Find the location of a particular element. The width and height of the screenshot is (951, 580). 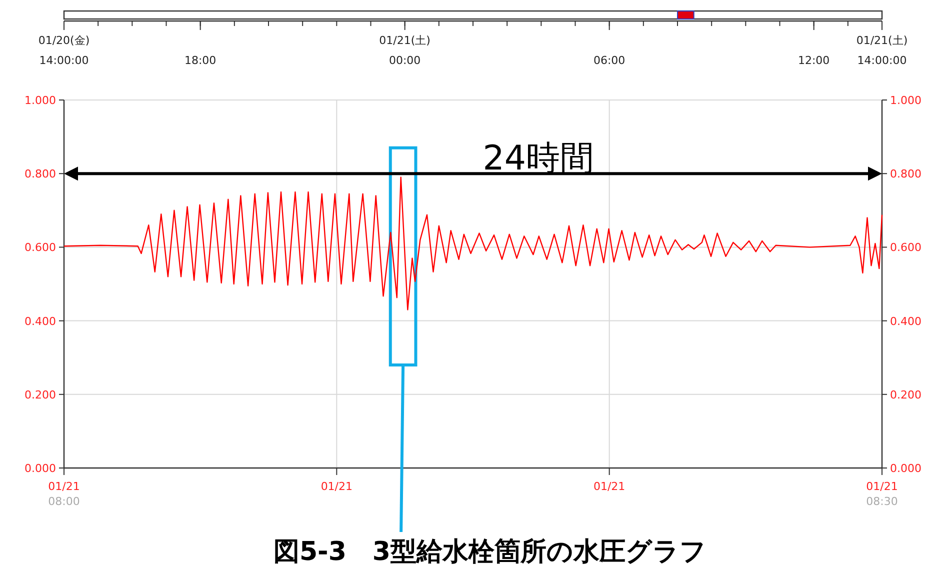

text: 0.600 is located at coordinates (40, 247).